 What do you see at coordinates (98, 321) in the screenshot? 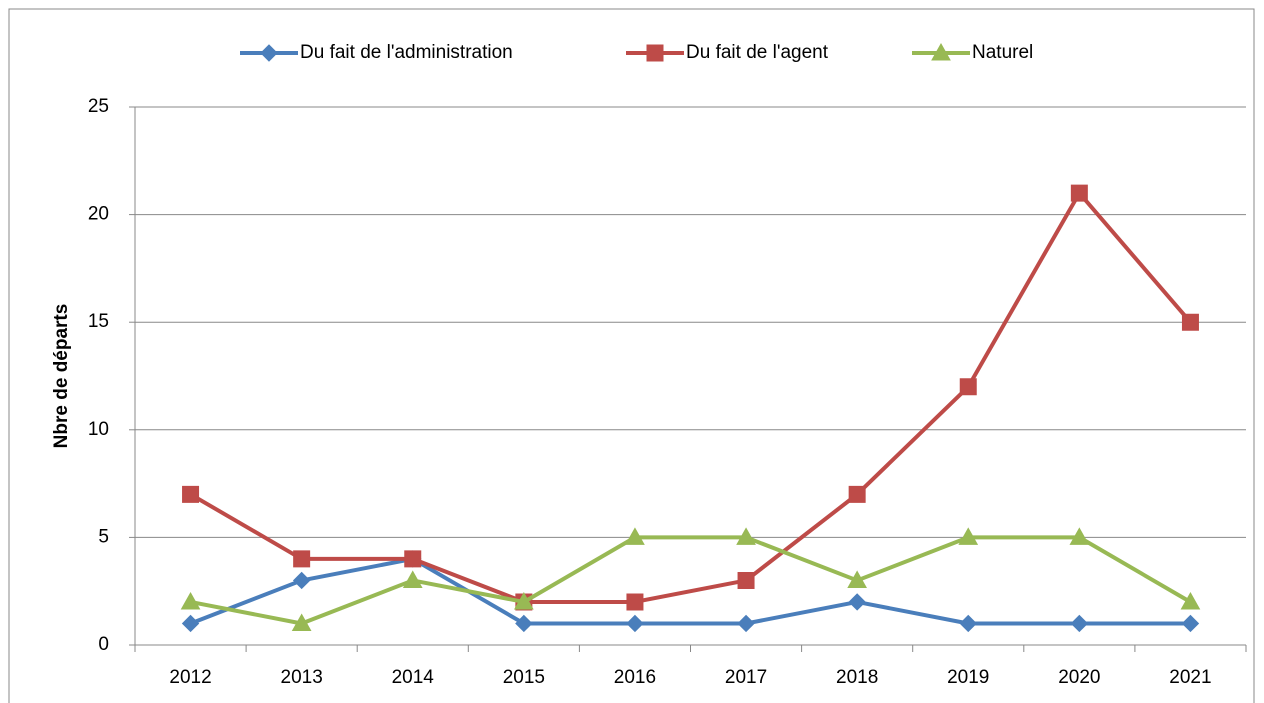
I see `y-tick-label: 15` at bounding box center [98, 321].